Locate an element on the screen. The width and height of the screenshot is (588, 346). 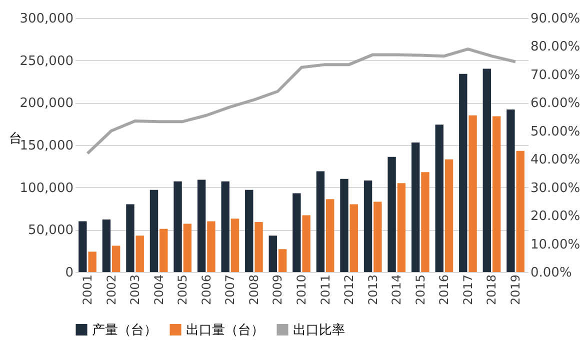
x-tick-label: 2018 is located at coordinates (491, 290).